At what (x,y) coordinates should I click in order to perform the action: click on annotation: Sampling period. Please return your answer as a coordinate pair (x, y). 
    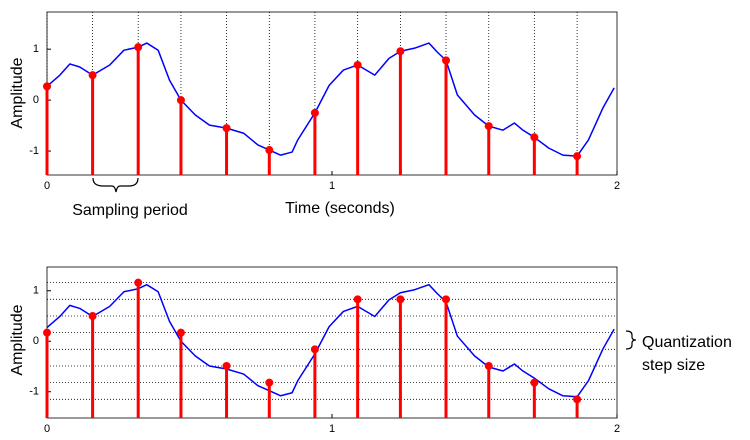
    Looking at the image, I should click on (130, 210).